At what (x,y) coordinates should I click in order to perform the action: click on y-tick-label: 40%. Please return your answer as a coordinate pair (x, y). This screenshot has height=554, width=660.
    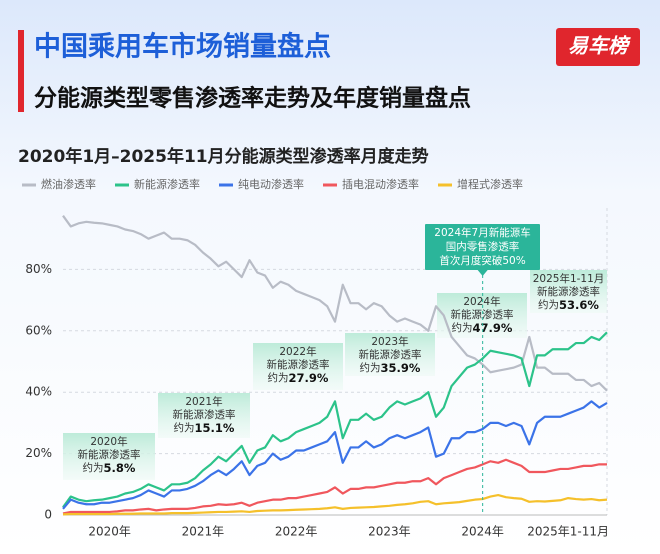
    Looking at the image, I should click on (38, 392).